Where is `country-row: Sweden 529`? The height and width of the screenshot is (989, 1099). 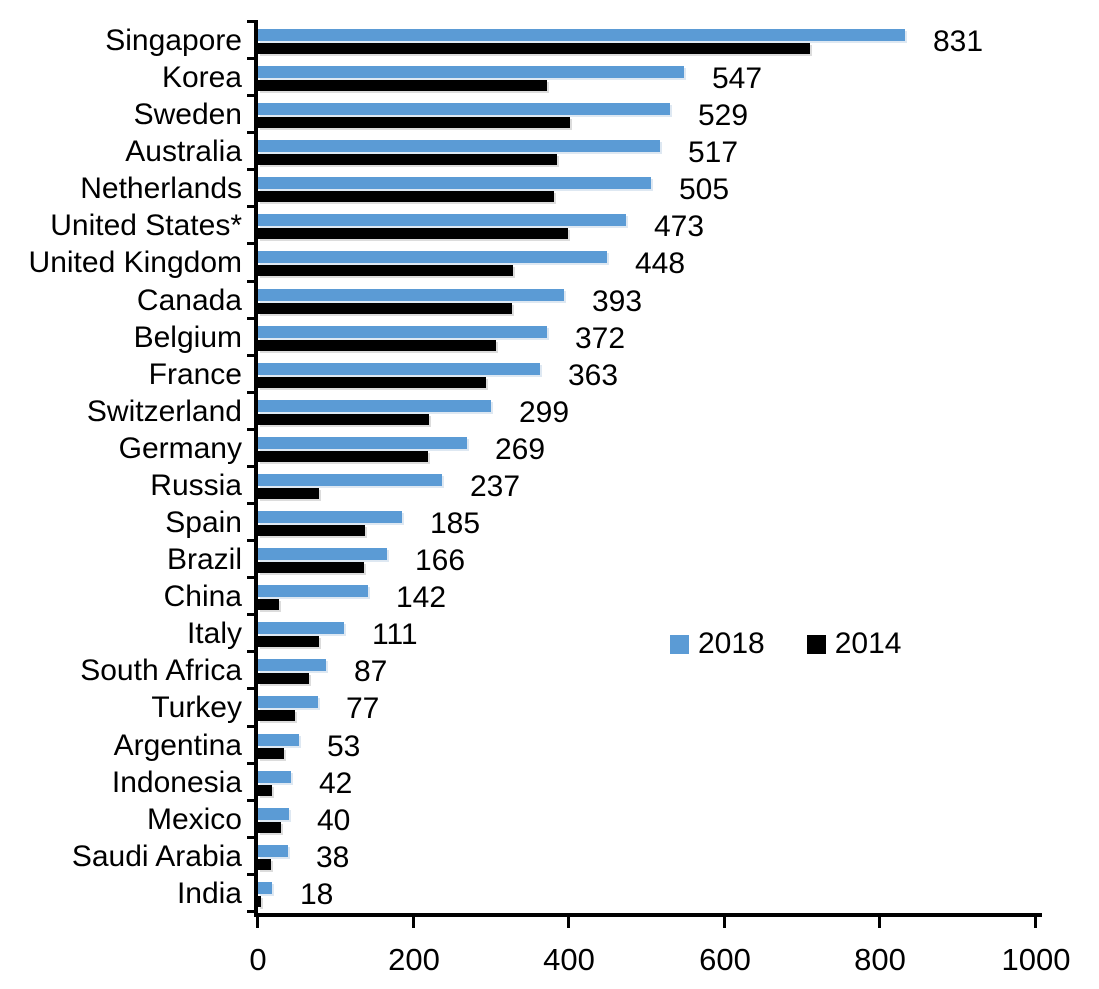 country-row: Sweden 529 is located at coordinates (549, 114).